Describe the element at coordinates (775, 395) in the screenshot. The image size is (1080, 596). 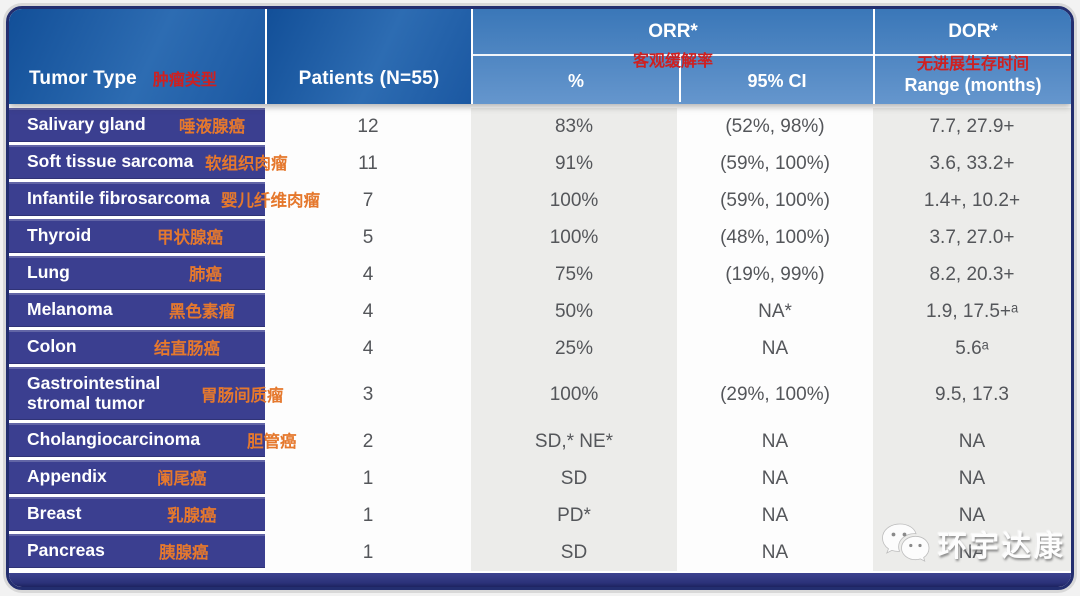
I see `ci-cell: (29%, 100%)` at that location.